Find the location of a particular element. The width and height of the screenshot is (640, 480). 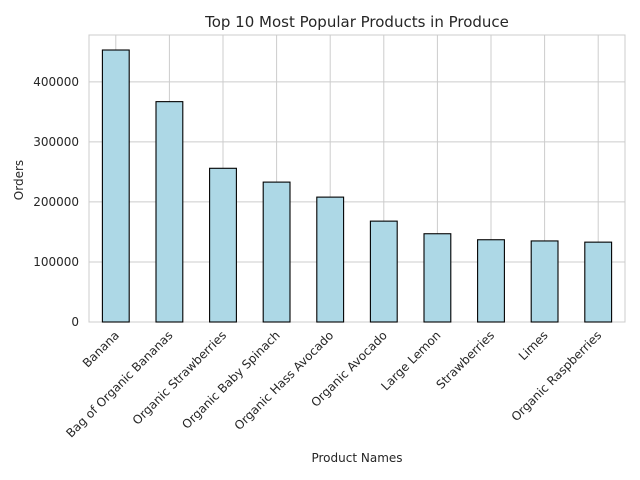

x-tick-label: Banana is located at coordinates (101, 349).